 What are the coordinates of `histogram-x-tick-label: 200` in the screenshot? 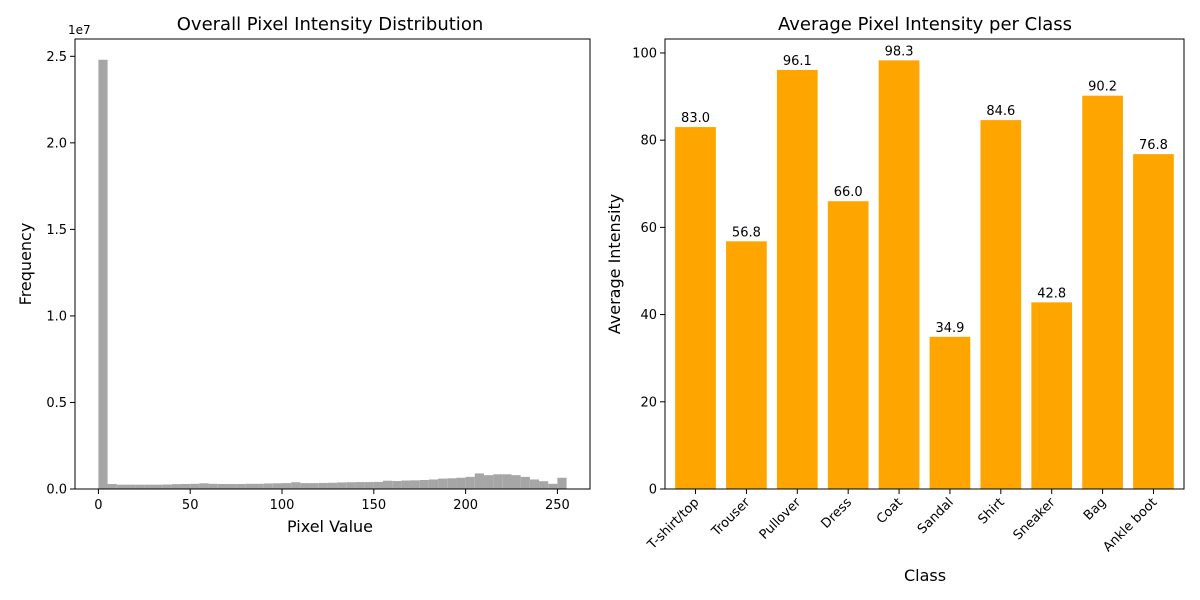 It's located at (465, 505).